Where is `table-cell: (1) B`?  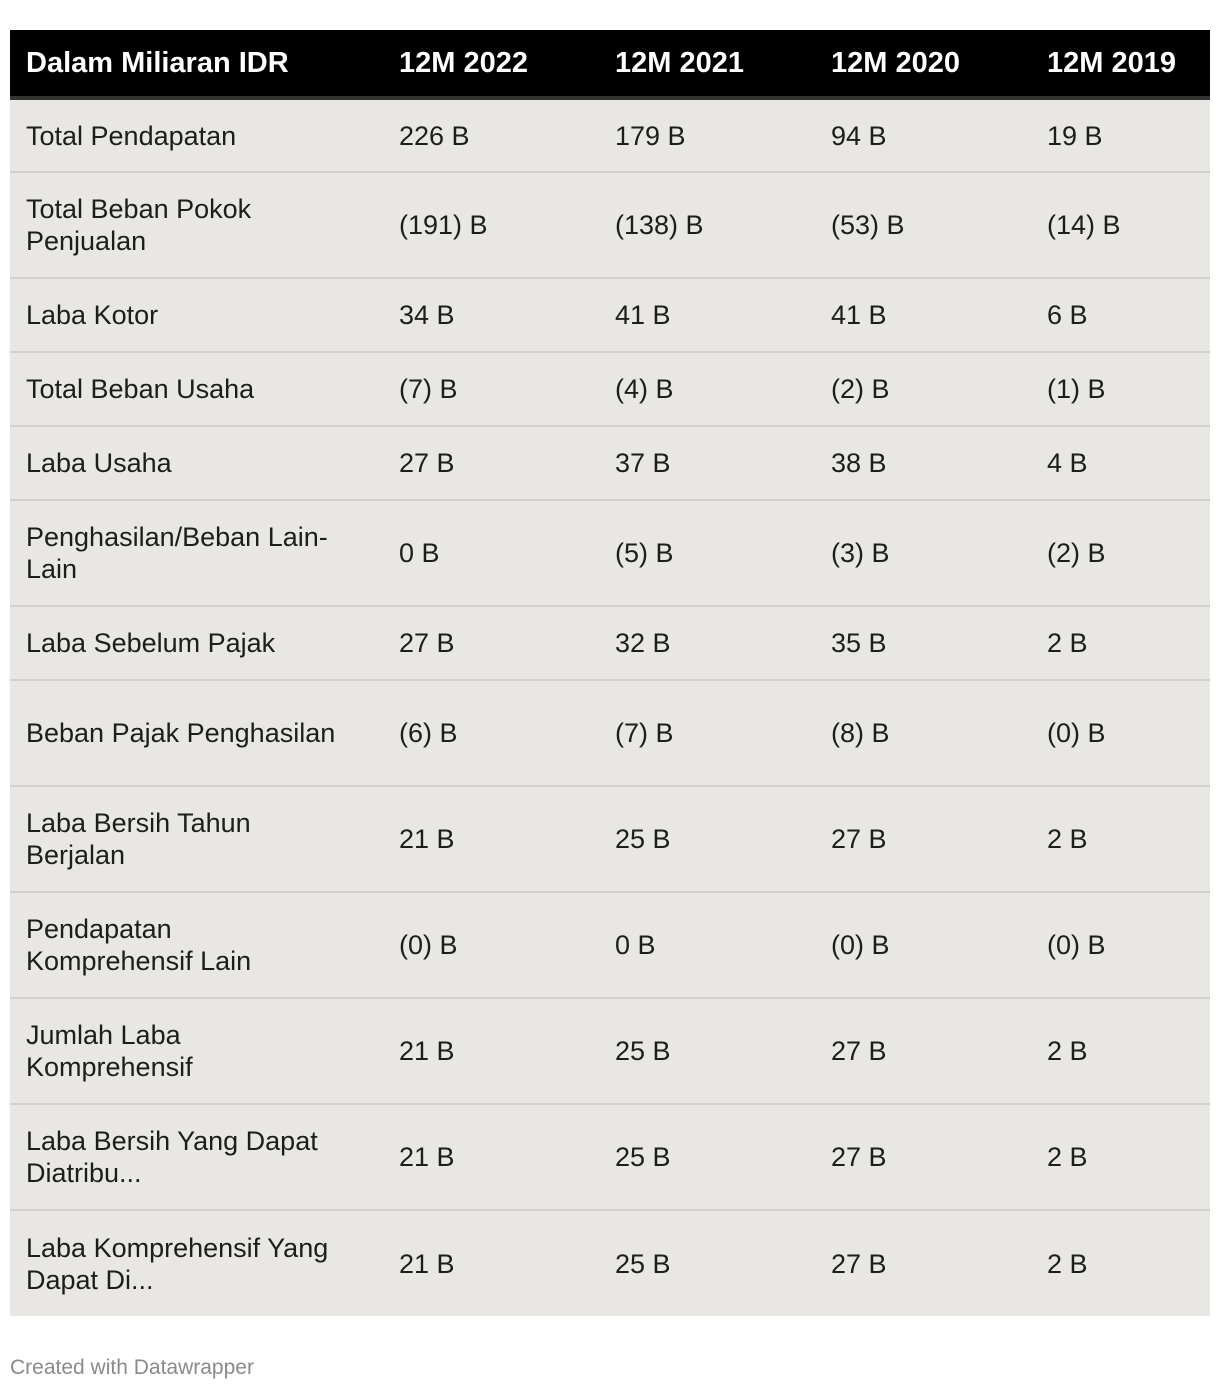 table-cell: (1) B is located at coordinates (1120, 389).